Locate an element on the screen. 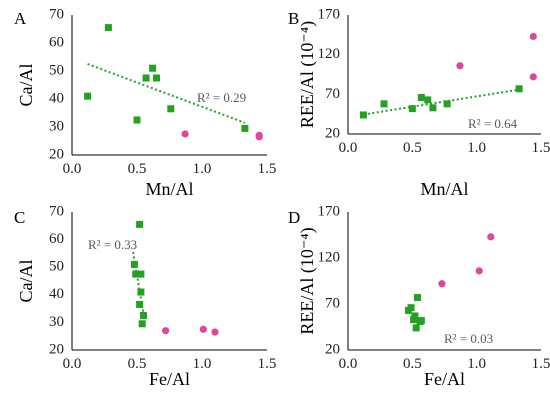  panel-letter: A is located at coordinates (20, 18).